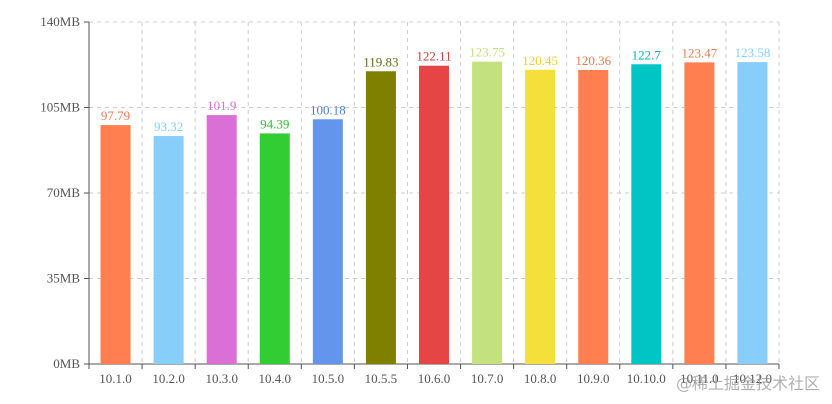  What do you see at coordinates (328, 378) in the screenshot?
I see `x-tick-label: 10.5.0` at bounding box center [328, 378].